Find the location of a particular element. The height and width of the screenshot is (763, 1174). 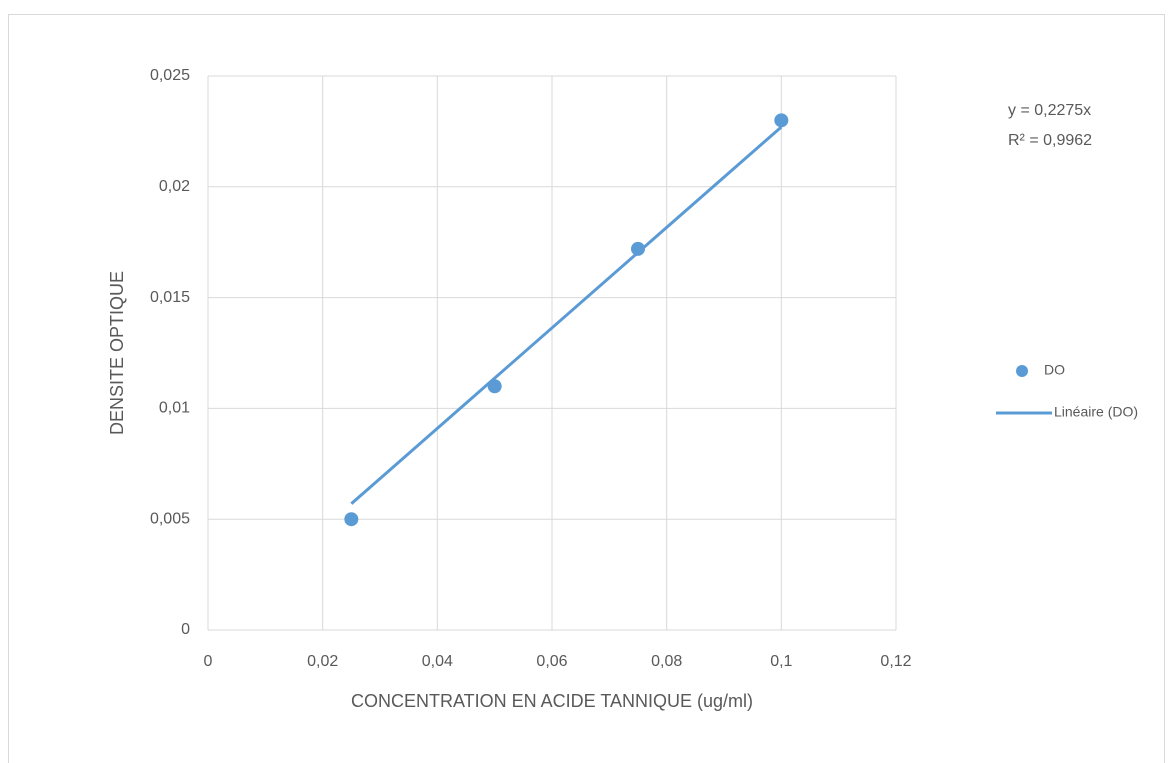

x-tick-label: 0,06 is located at coordinates (551, 661).